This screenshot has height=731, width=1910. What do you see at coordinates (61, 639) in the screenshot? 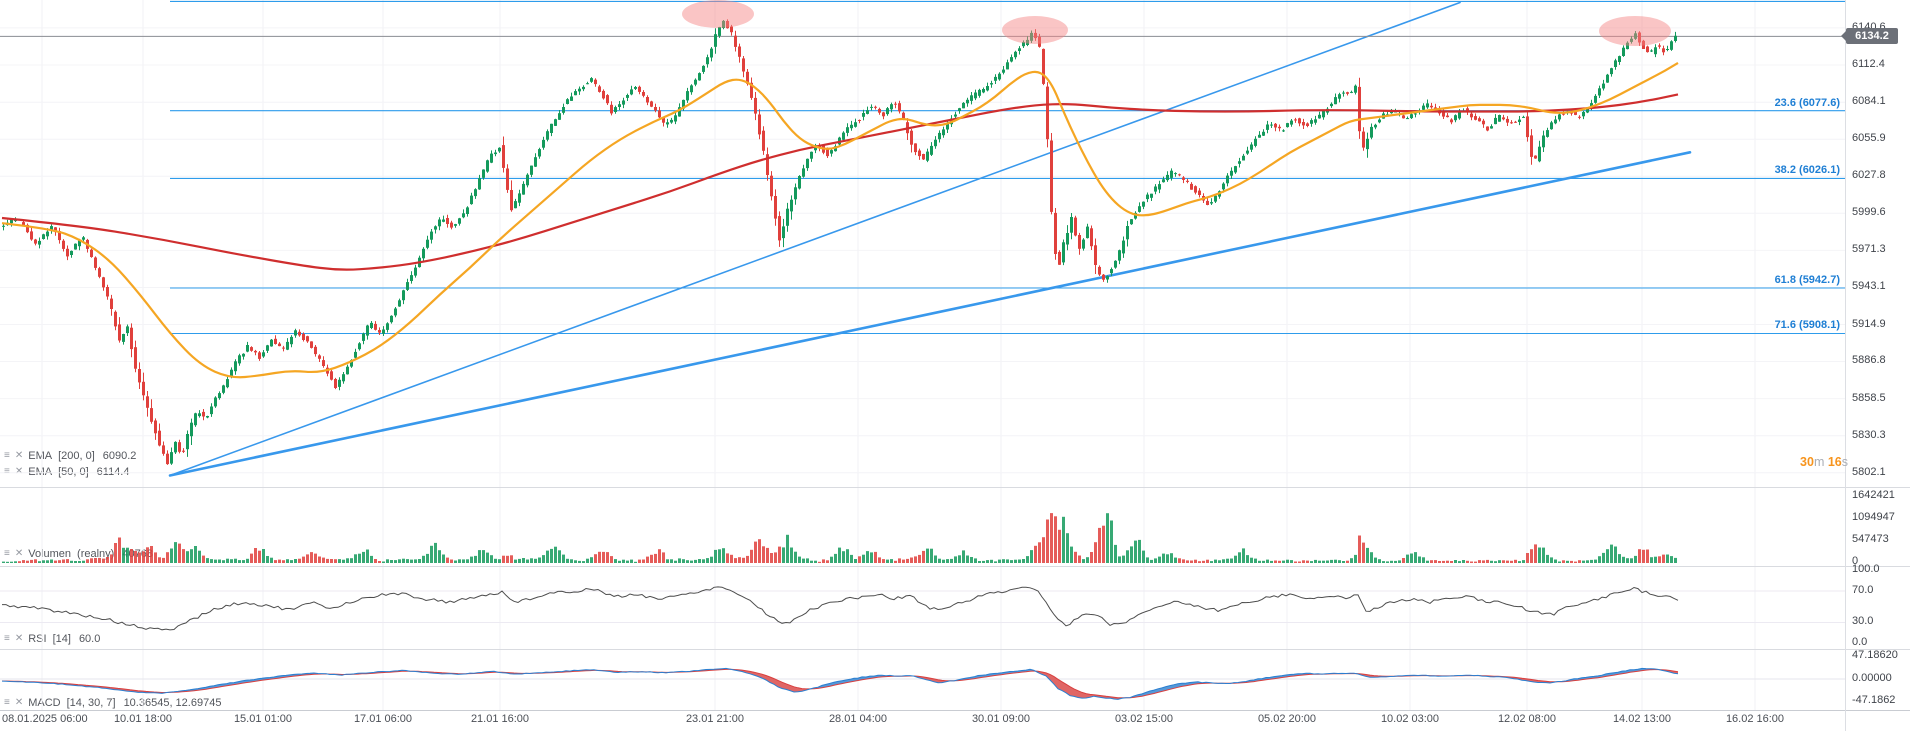
I see `indicator-params: [14]` at bounding box center [61, 639].